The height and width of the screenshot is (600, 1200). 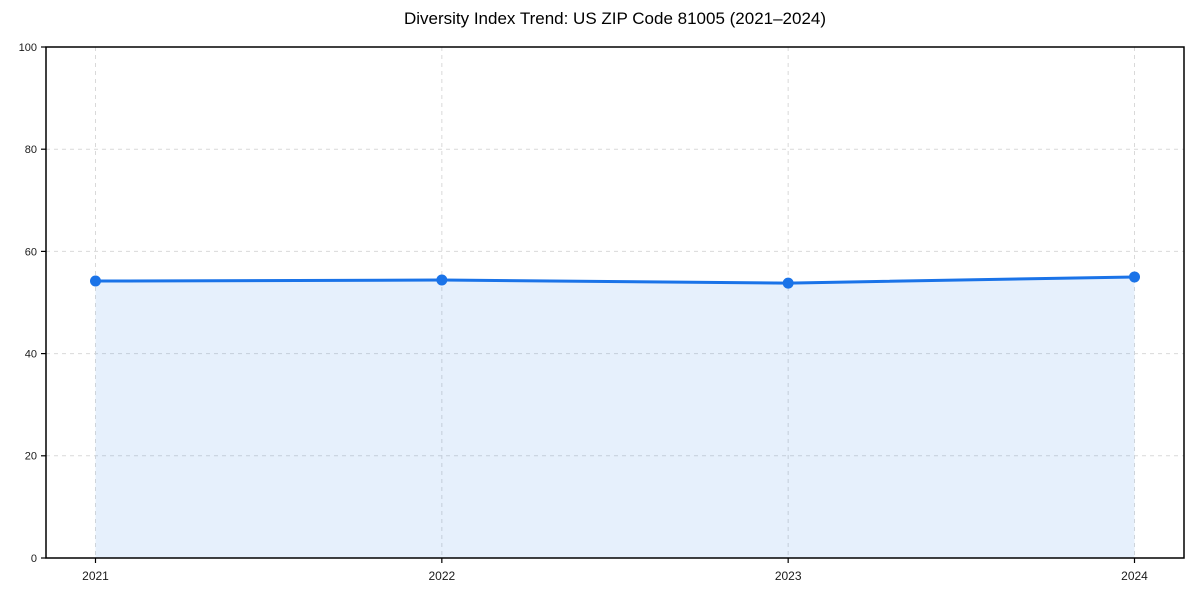 I want to click on x-tick-label: 2023, so click(x=788, y=576).